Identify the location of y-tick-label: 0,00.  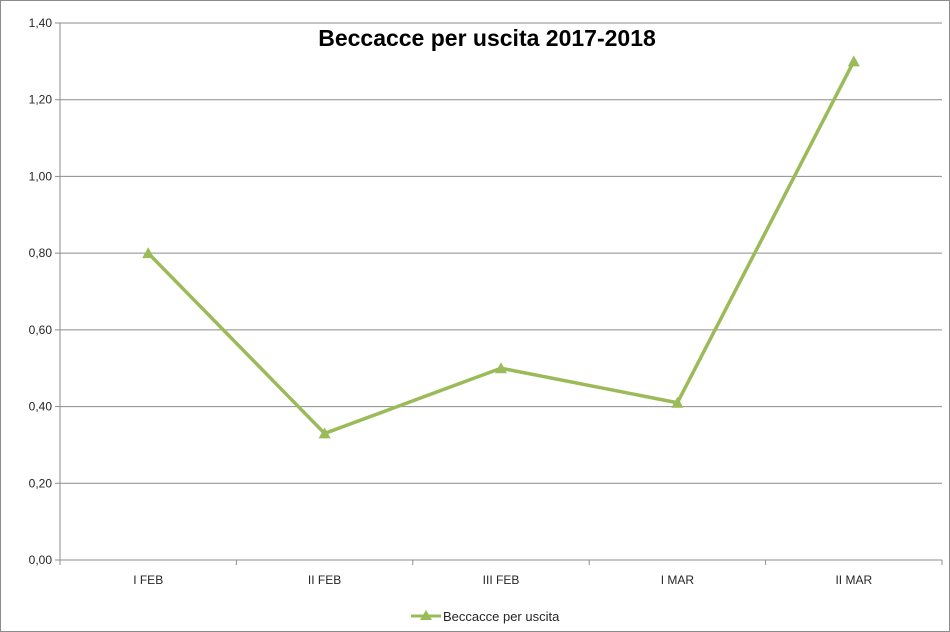
(41, 560).